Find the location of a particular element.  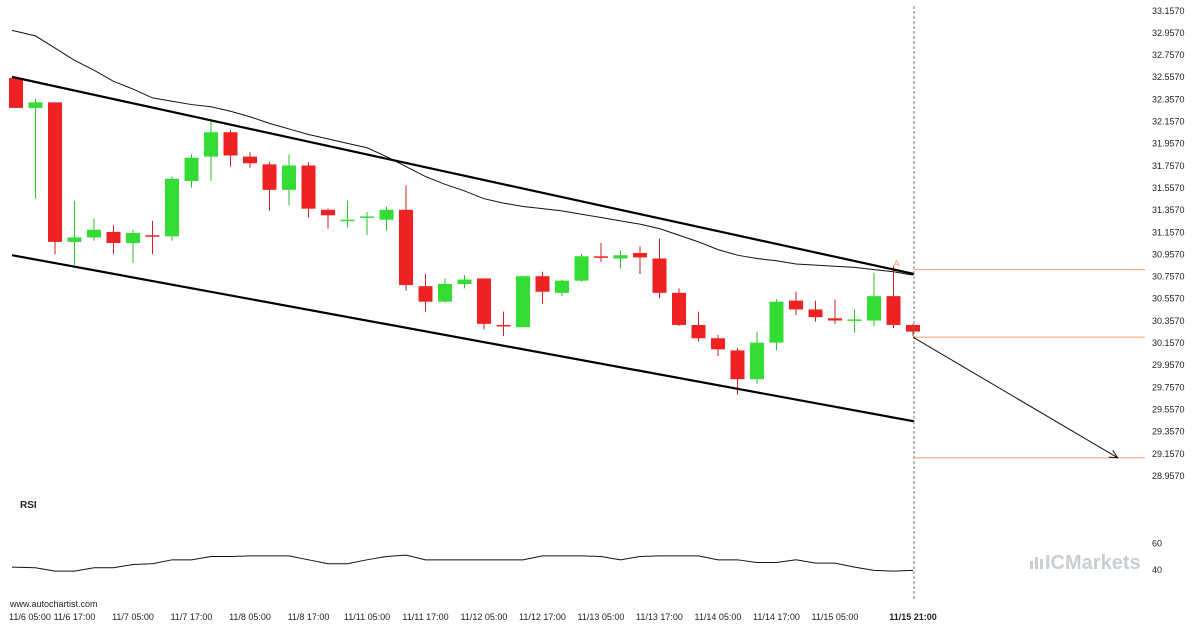

price-tick-label: 30.3570 is located at coordinates (1168, 321).